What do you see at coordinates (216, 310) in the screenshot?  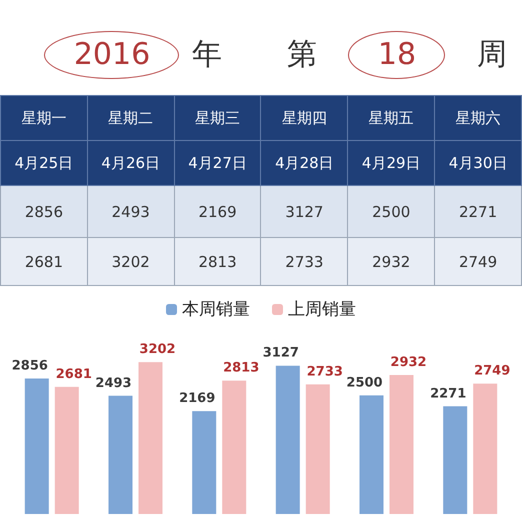 I see `legend-label: 本周销量` at bounding box center [216, 310].